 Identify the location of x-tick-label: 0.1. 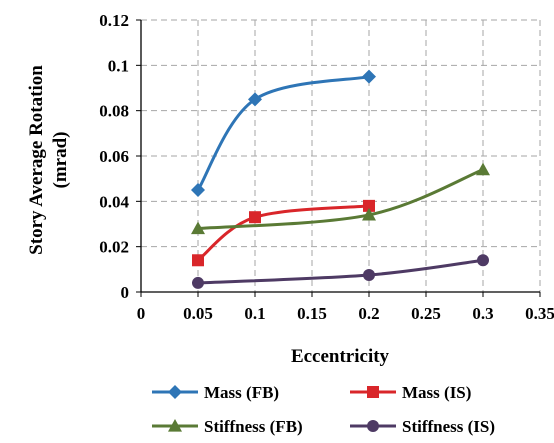
(254, 313).